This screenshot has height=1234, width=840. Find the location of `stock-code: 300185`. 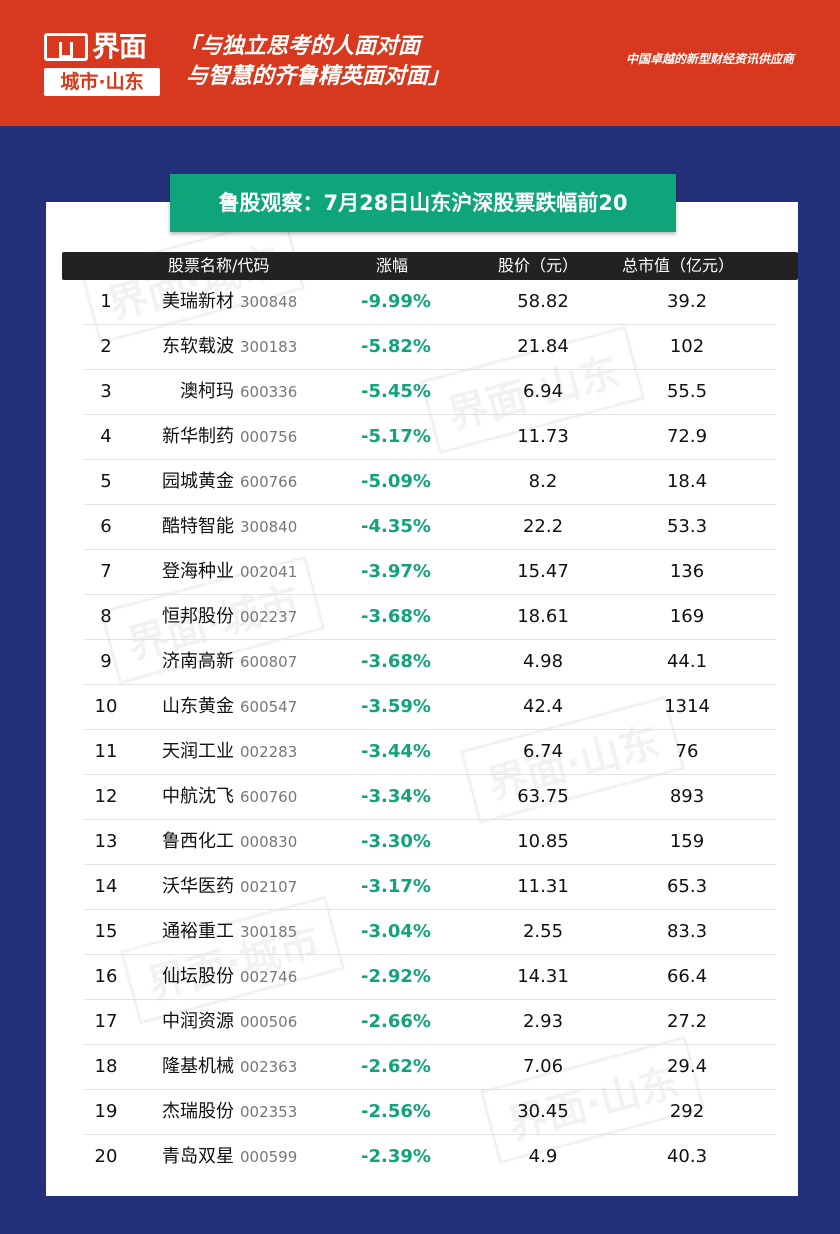

stock-code: 300185 is located at coordinates (269, 932).